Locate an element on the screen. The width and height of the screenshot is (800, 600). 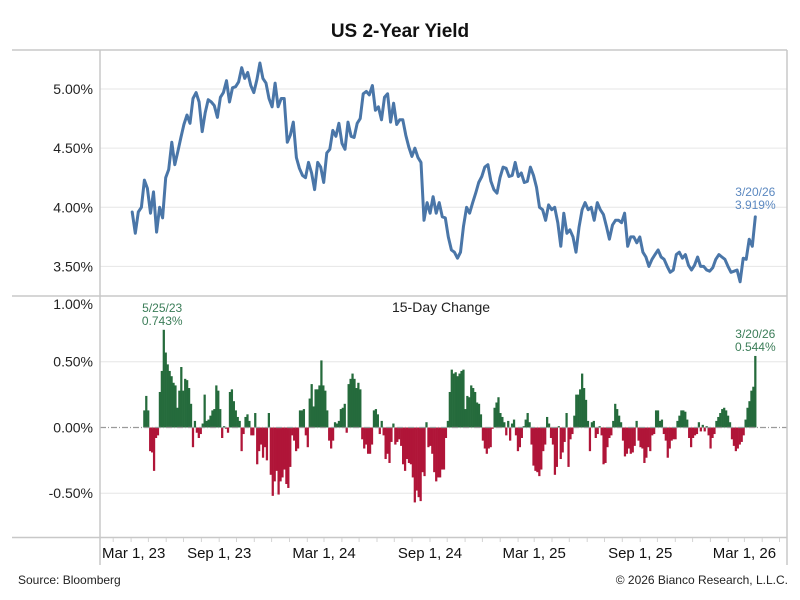
x-tick-label: Sep 1, 24 is located at coordinates (430, 553).